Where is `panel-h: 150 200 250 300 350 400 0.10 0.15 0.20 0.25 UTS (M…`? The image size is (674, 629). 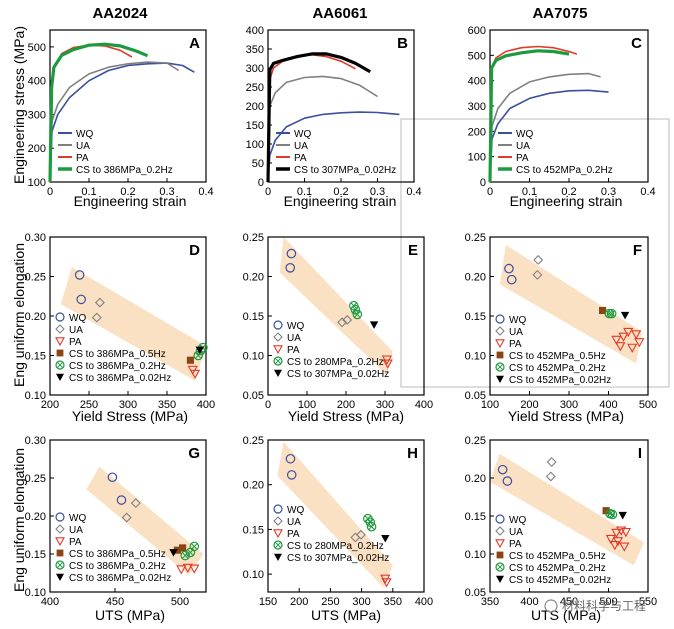 panel-h: 150 200 250 300 350 400 0.10 0.15 0.20 0.25 UTS (M… is located at coordinates (338, 529).